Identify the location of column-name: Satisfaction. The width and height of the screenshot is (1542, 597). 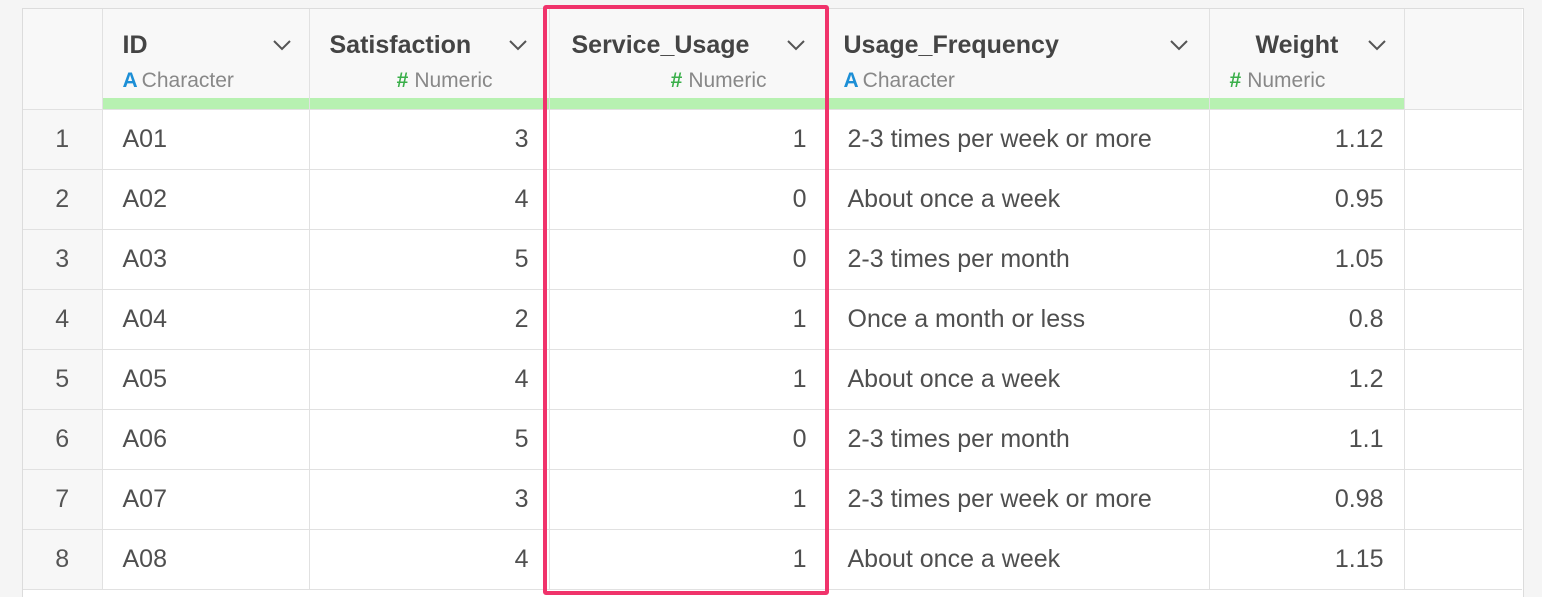
(400, 45).